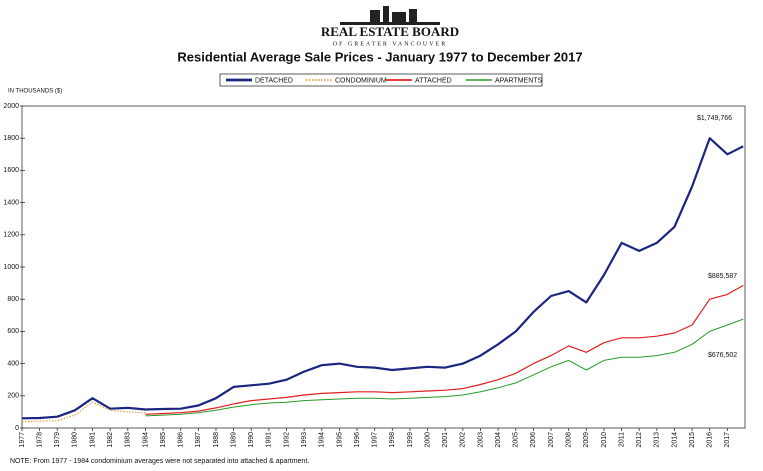 The image size is (763, 471). What do you see at coordinates (392, 440) in the screenshot?
I see `x-tick-label: 1998` at bounding box center [392, 440].